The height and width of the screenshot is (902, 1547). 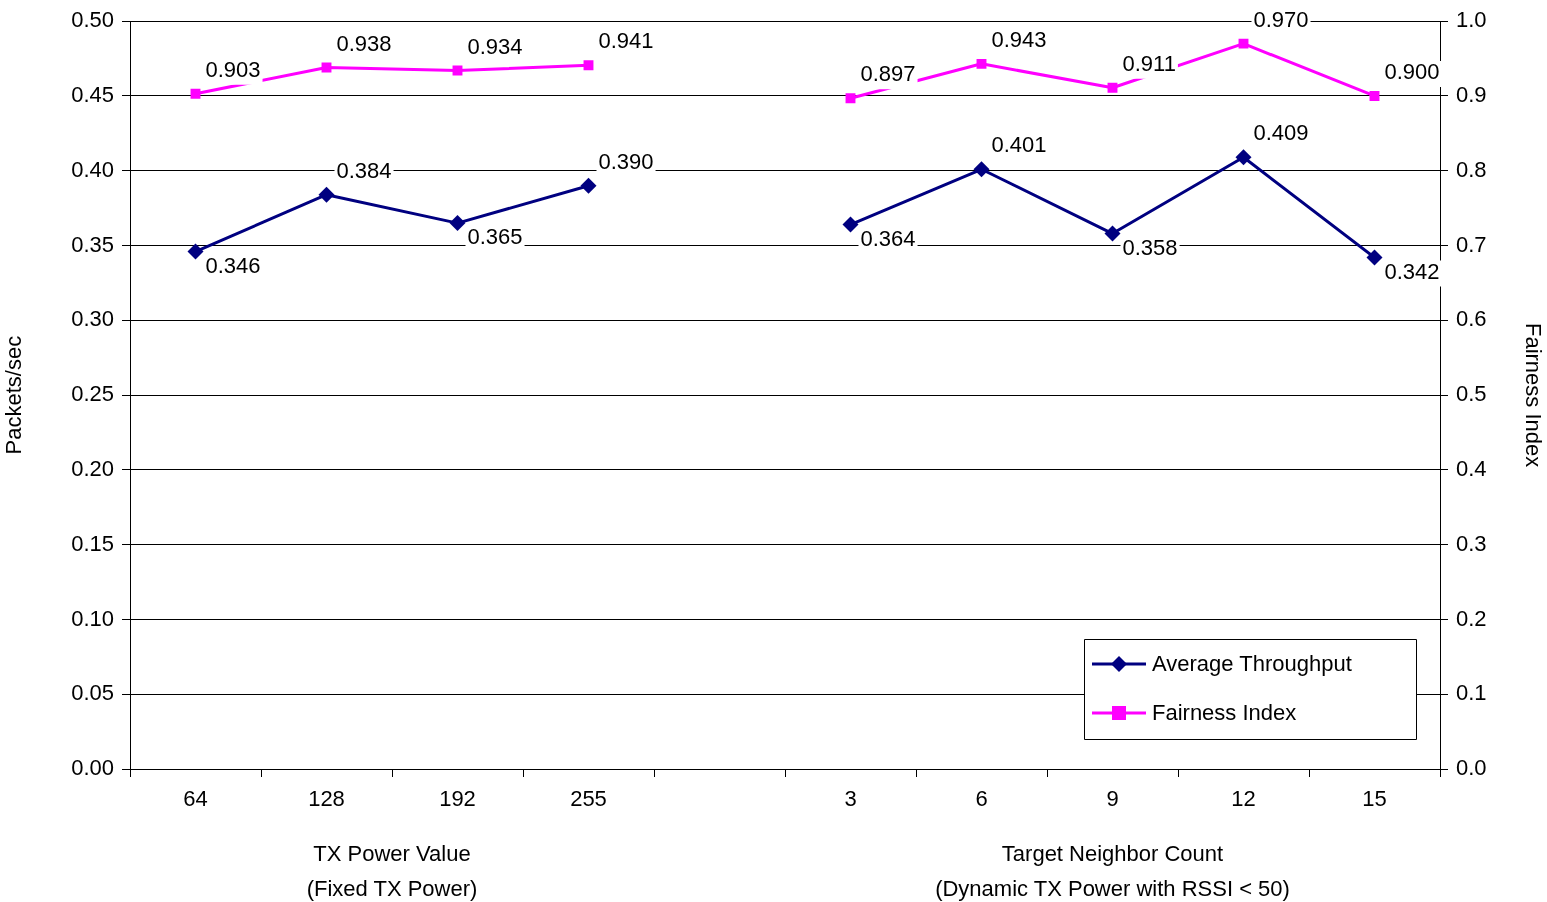 What do you see at coordinates (1112, 799) in the screenshot?
I see `x-tick-label: 9` at bounding box center [1112, 799].